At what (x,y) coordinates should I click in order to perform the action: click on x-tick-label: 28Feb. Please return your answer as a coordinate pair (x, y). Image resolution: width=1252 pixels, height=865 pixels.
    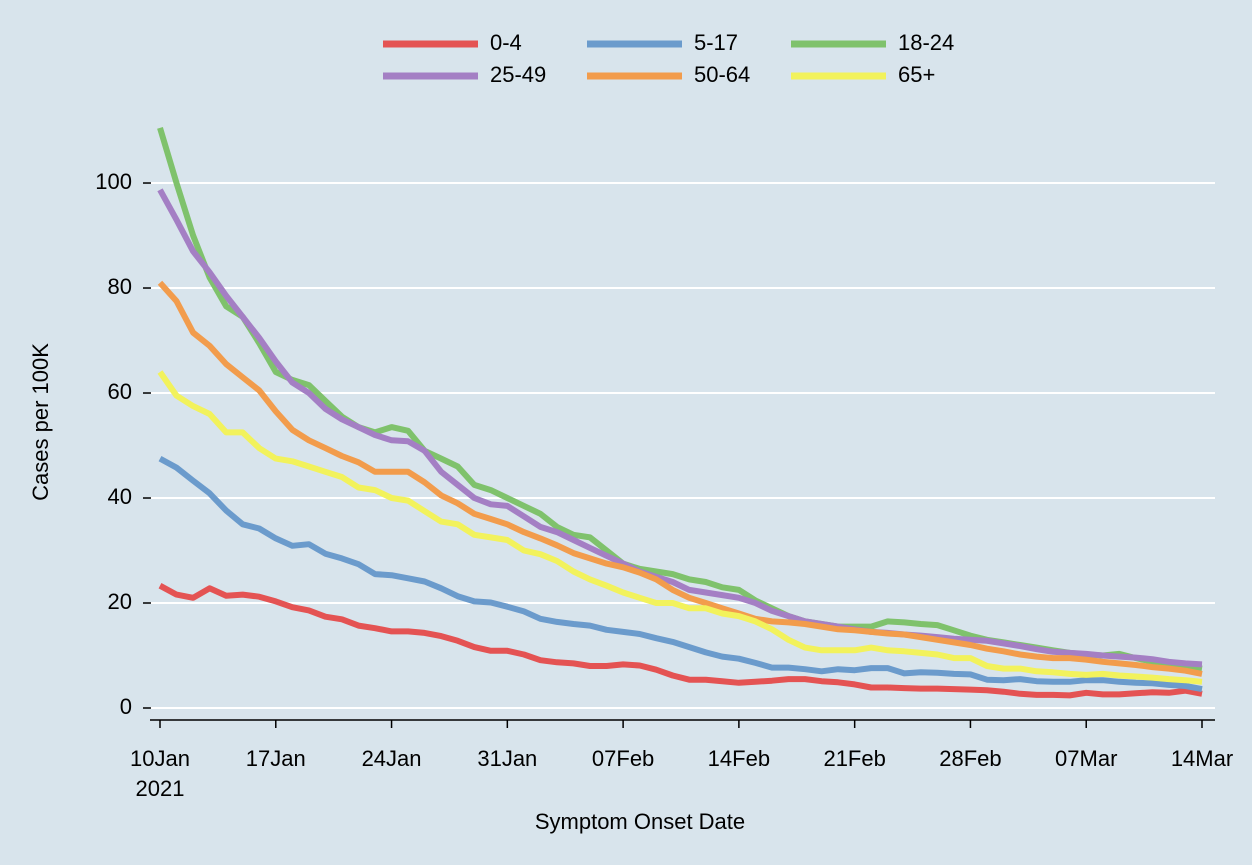
    Looking at the image, I should click on (970, 758).